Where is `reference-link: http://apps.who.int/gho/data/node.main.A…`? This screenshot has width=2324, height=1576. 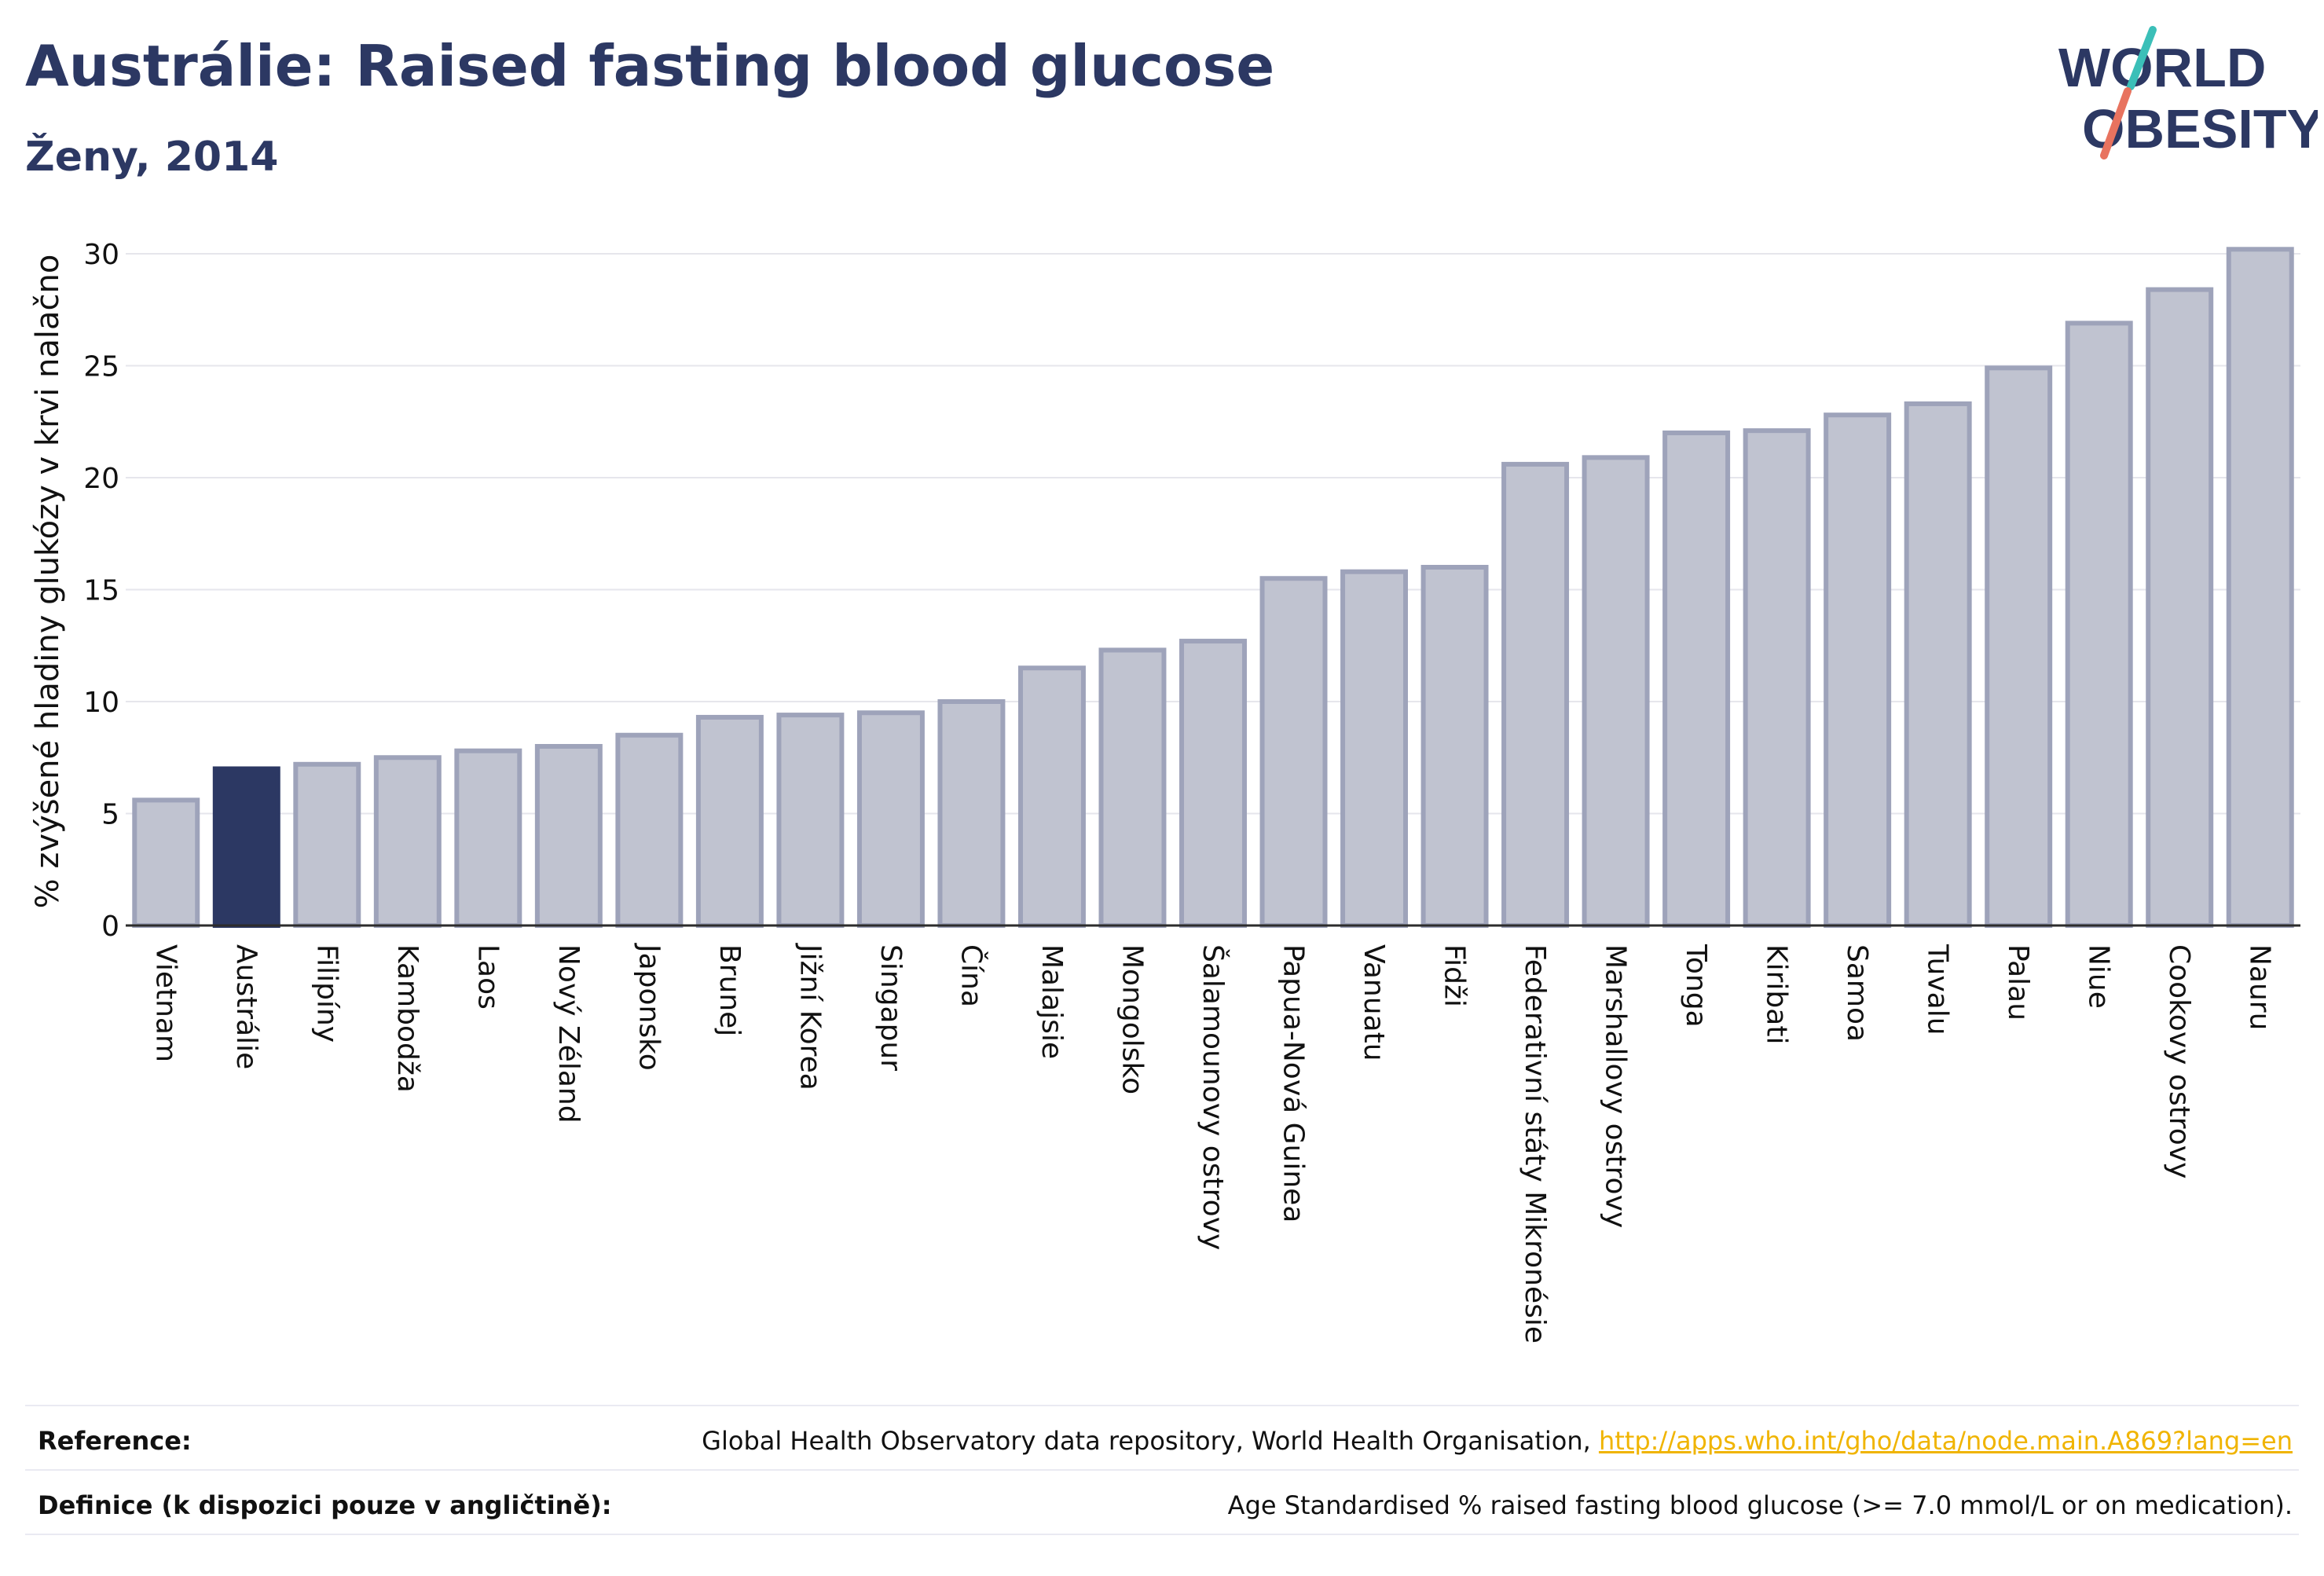 reference-link: http://apps.who.int/gho/data/node.main.A… is located at coordinates (1945, 1441).